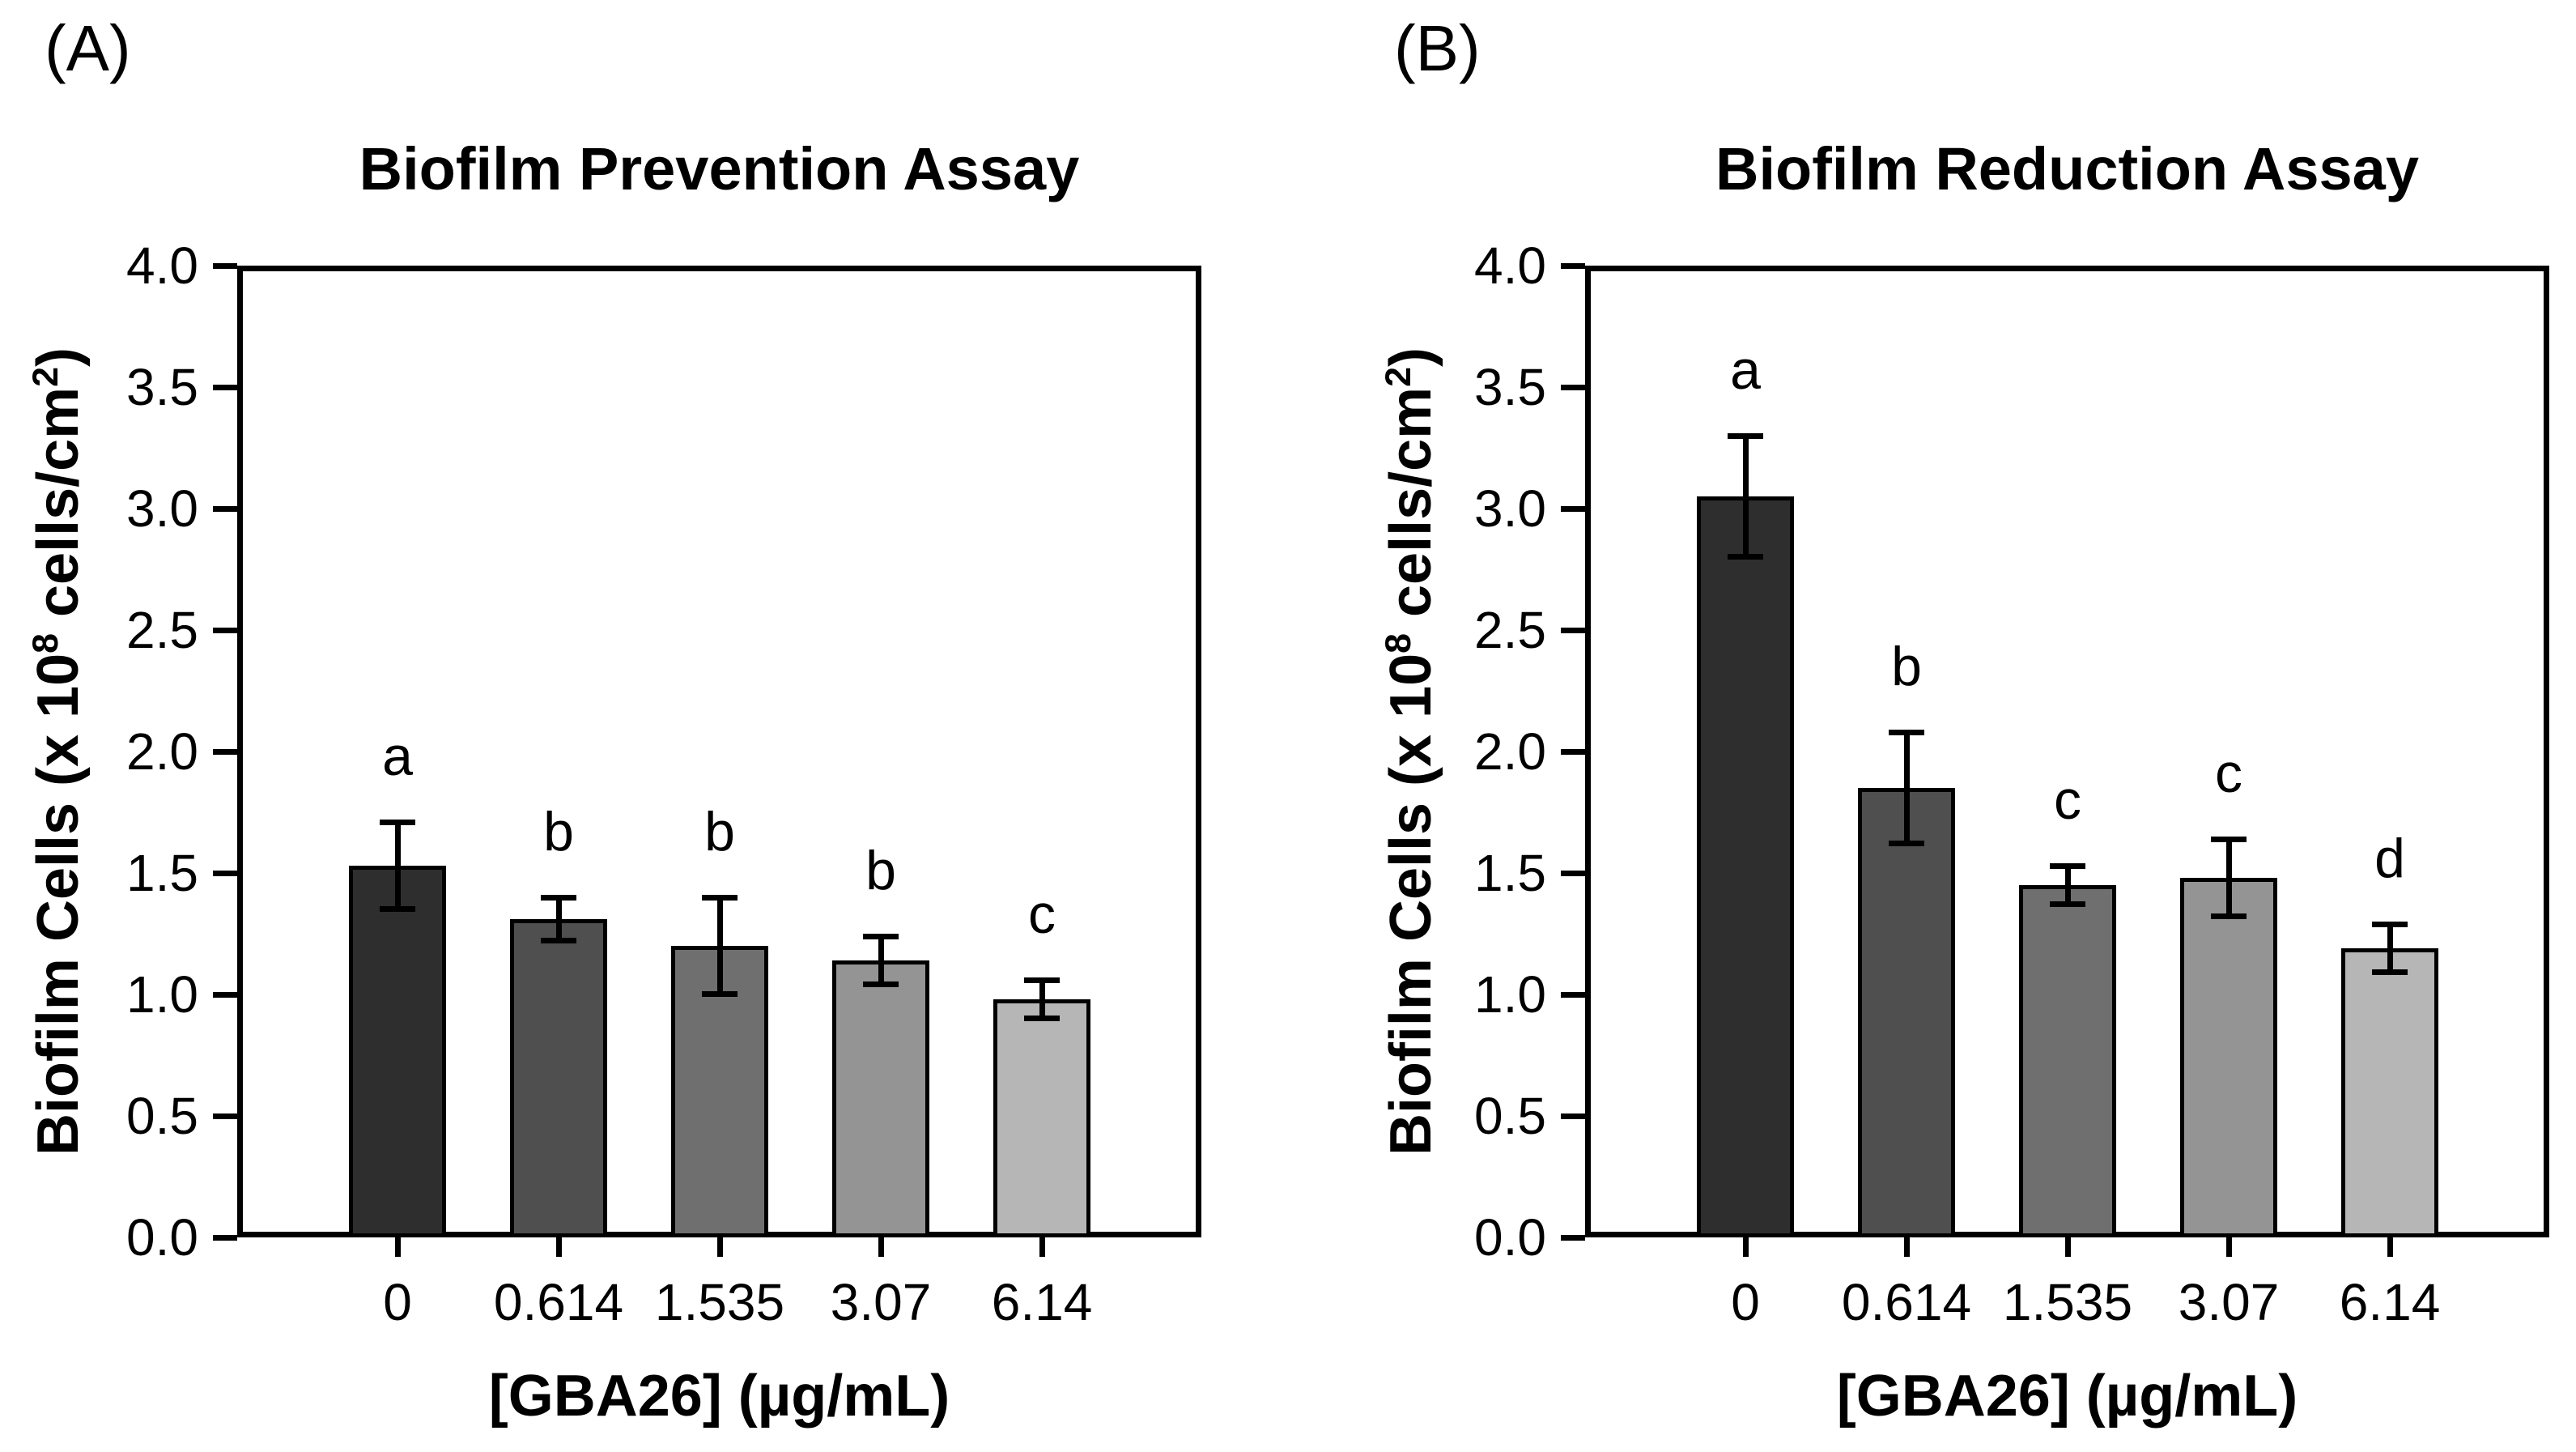 The height and width of the screenshot is (1452, 2576). I want to click on panel-a-title: Biofilm Prevention Assay, so click(720, 168).